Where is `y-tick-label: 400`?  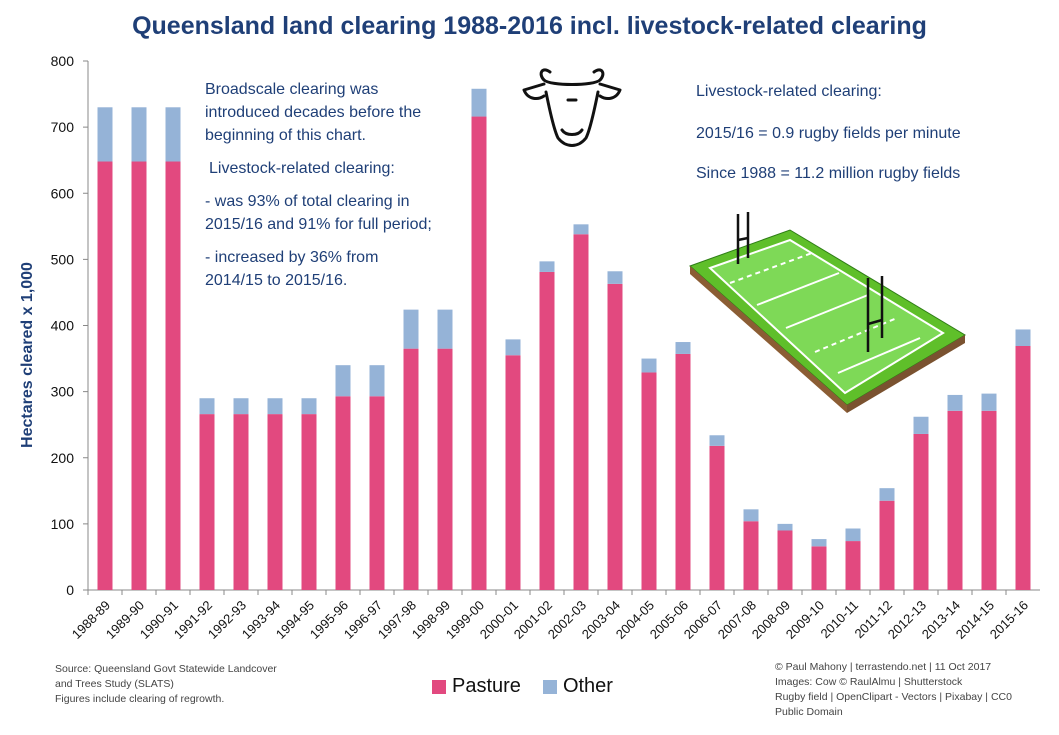
y-tick-label: 400 is located at coordinates (63, 326).